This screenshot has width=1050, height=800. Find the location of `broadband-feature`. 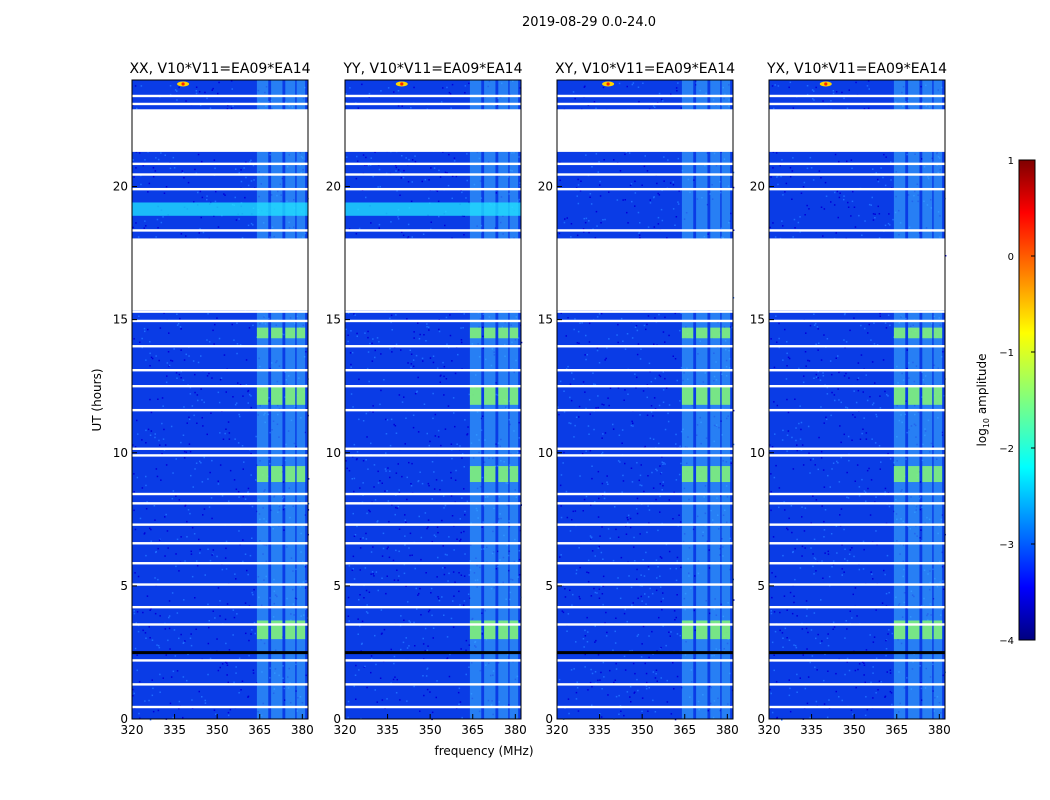

broadband-feature is located at coordinates (220, 209).